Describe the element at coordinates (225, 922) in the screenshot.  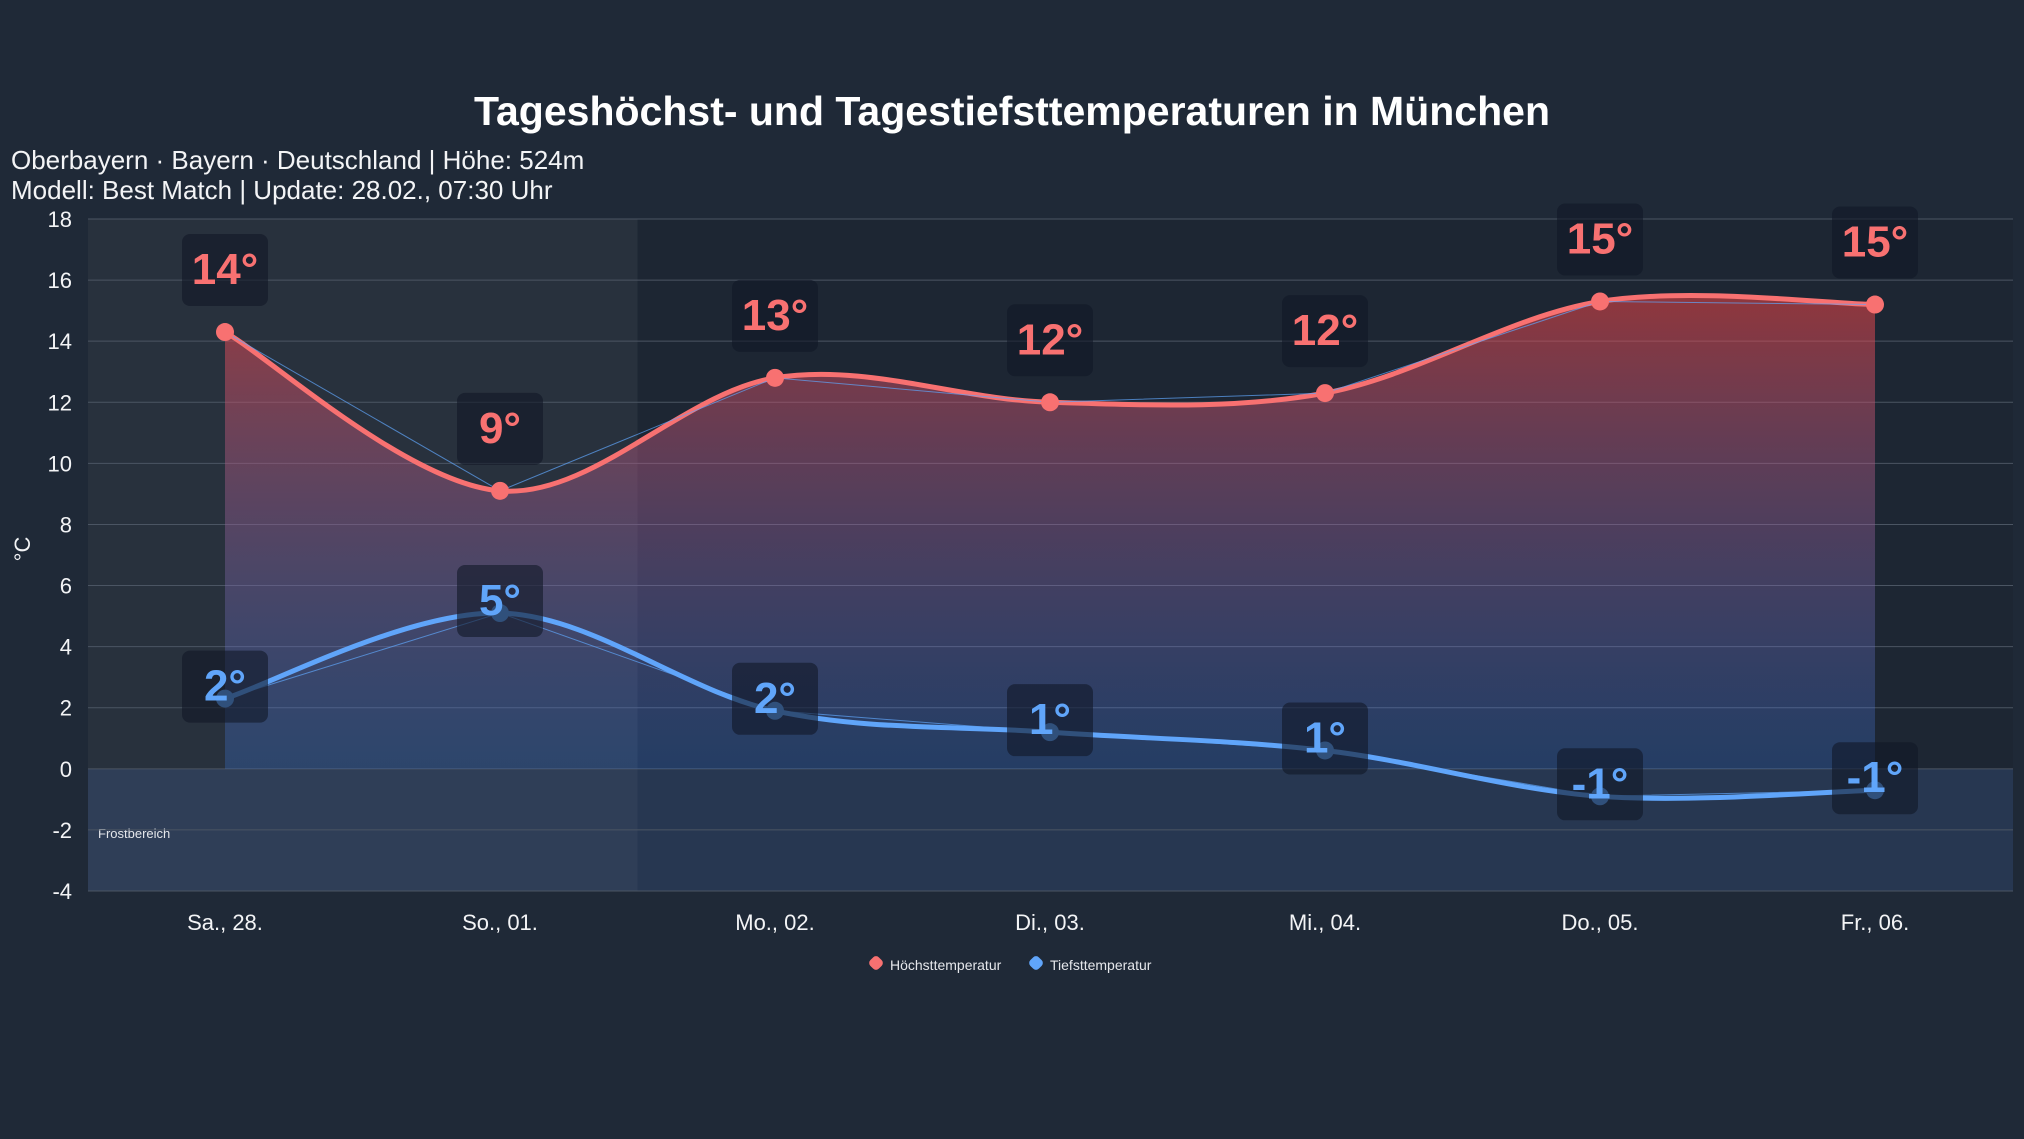
I see `x-tick-label: Sa., 28.` at that location.